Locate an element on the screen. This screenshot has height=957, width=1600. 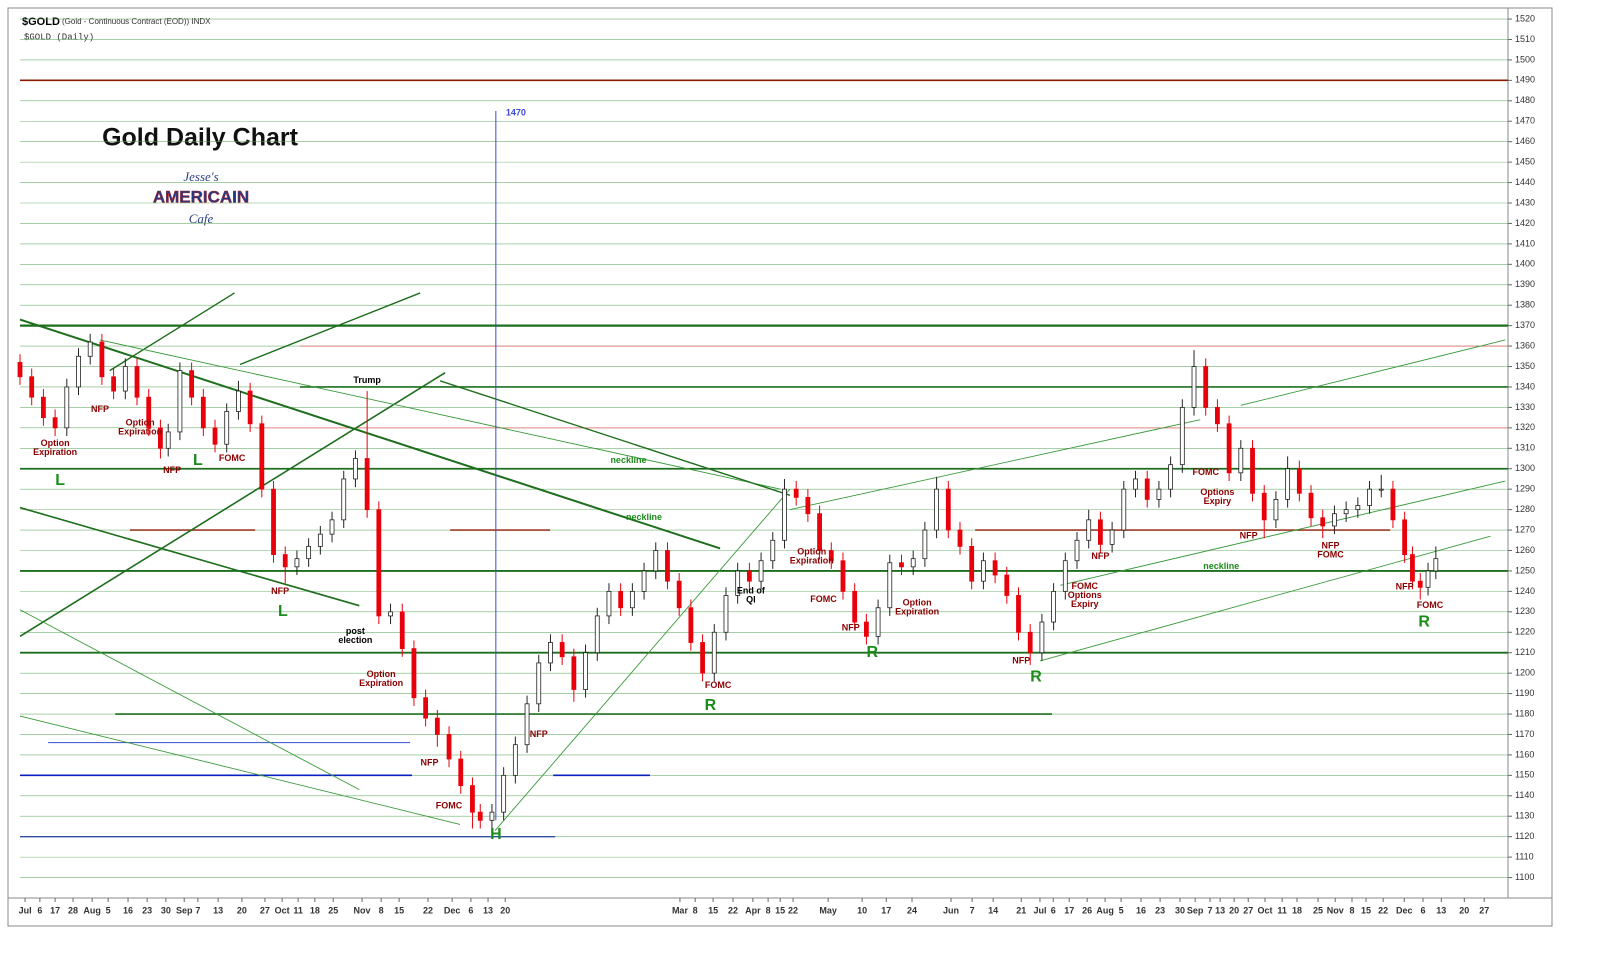
y-tick-label: 1140 is located at coordinates (1524, 795).